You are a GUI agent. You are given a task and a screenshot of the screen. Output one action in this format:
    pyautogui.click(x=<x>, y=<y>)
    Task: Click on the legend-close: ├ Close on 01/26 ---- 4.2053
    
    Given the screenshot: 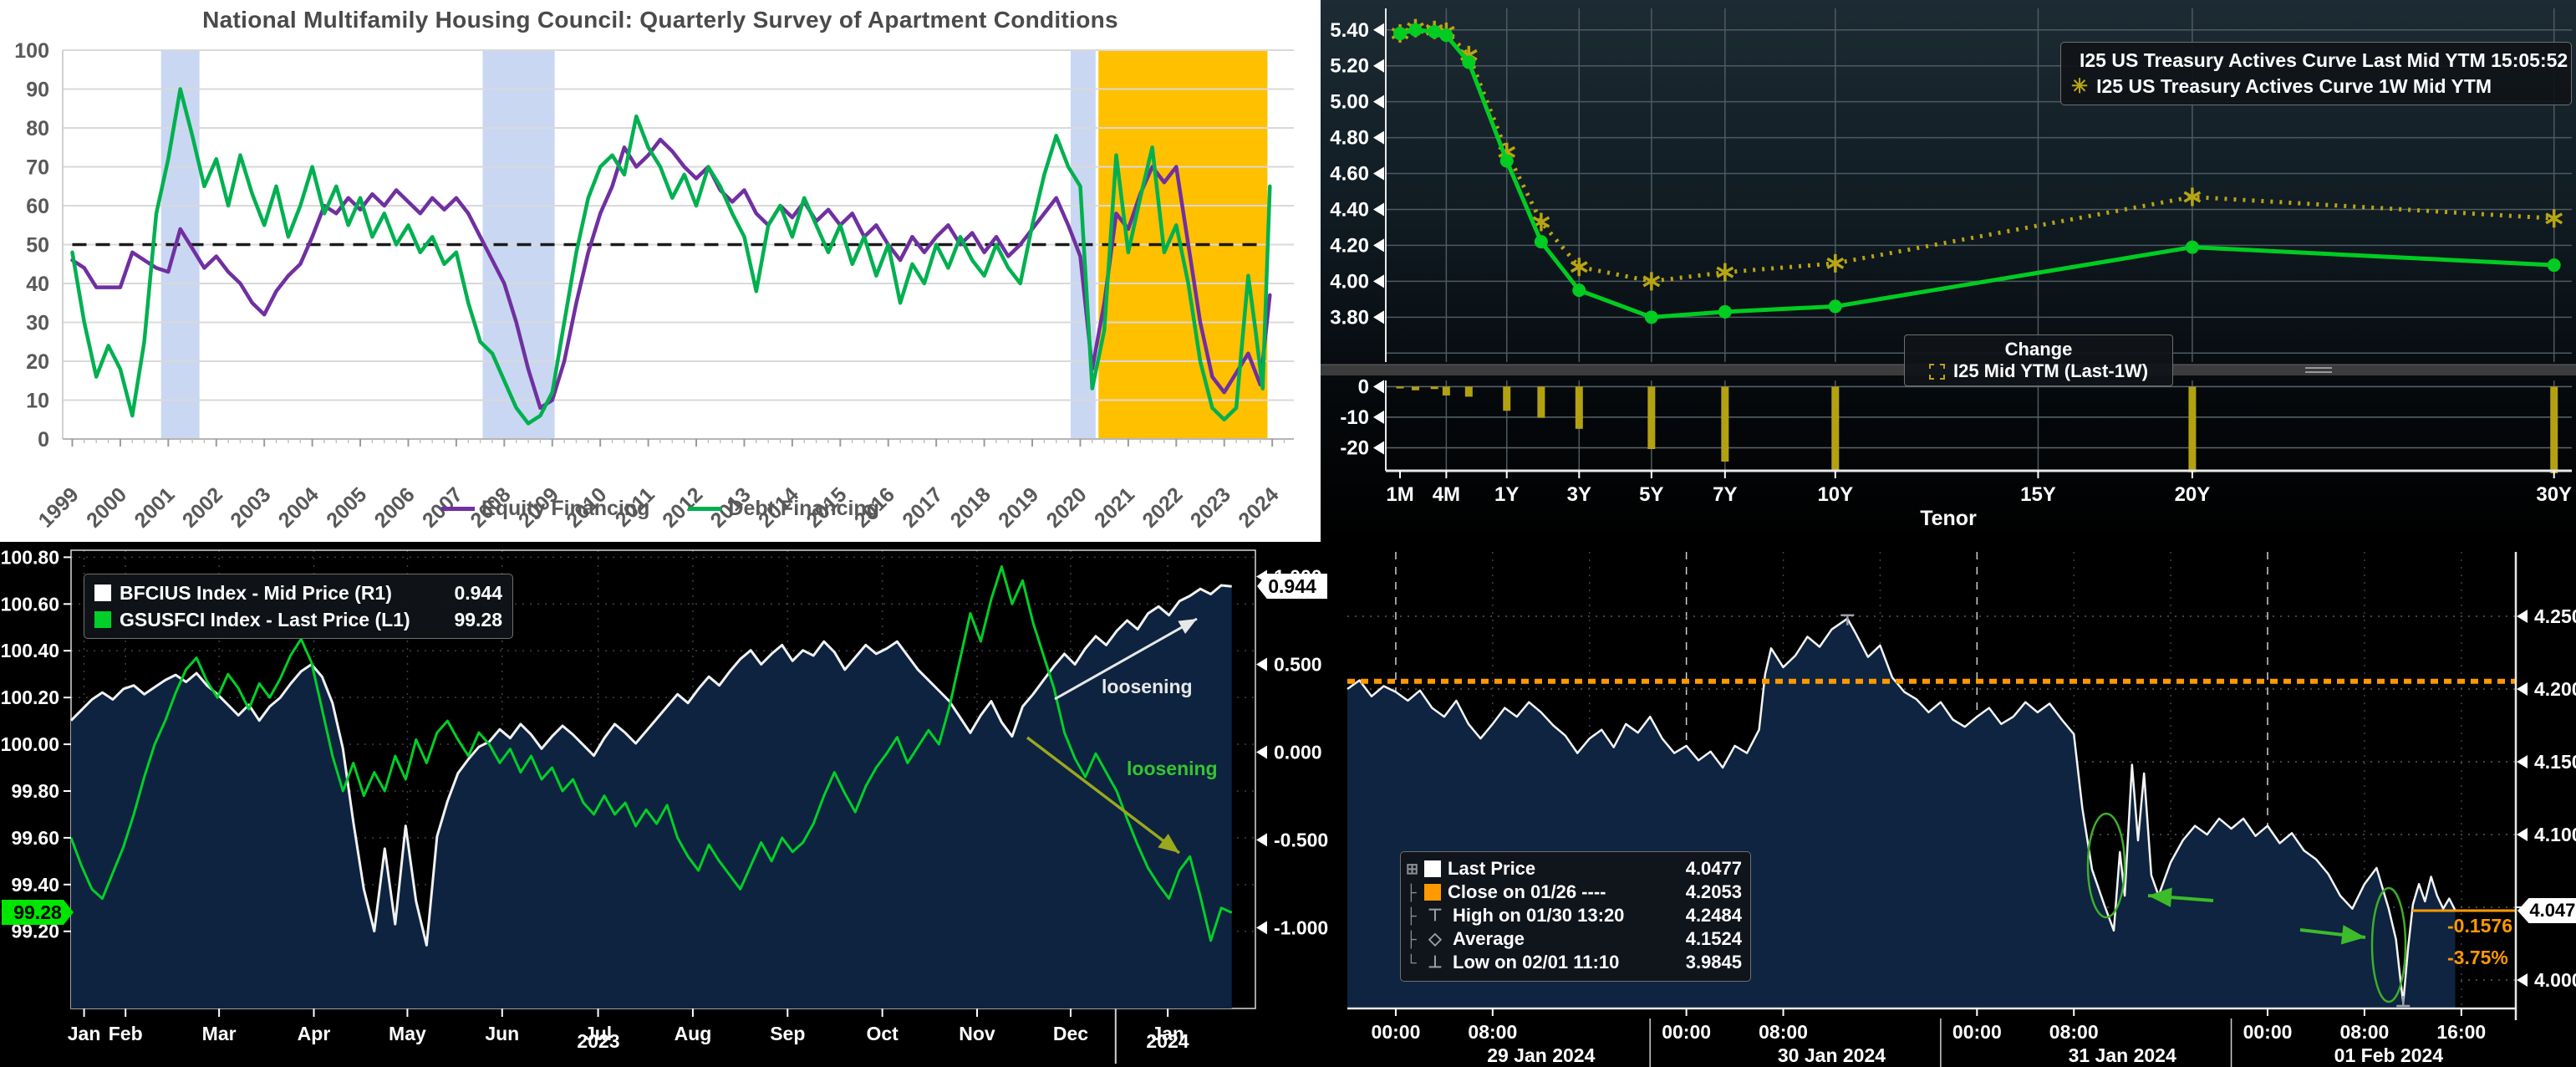 What is the action you would take?
    pyautogui.click(x=1574, y=892)
    